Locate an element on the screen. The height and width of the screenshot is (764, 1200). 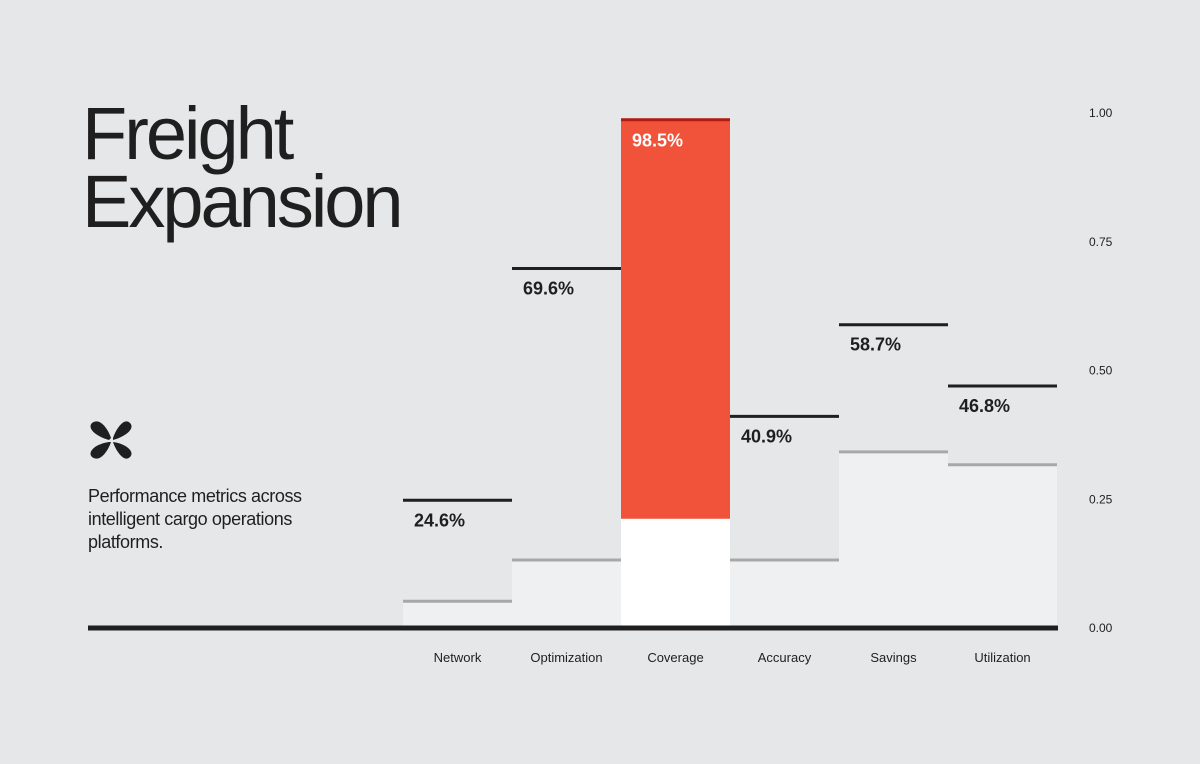
title-line-2: Expansion is located at coordinates (243, 201).